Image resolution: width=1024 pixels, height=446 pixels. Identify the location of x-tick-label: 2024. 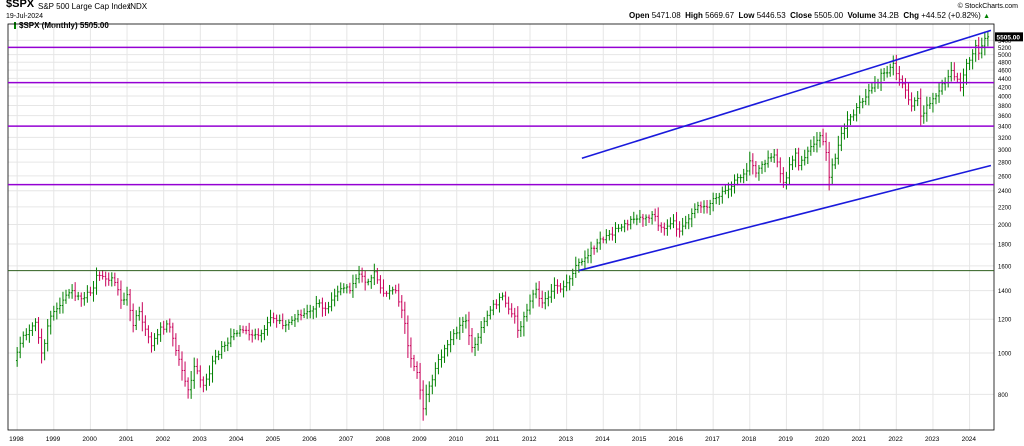
(969, 439).